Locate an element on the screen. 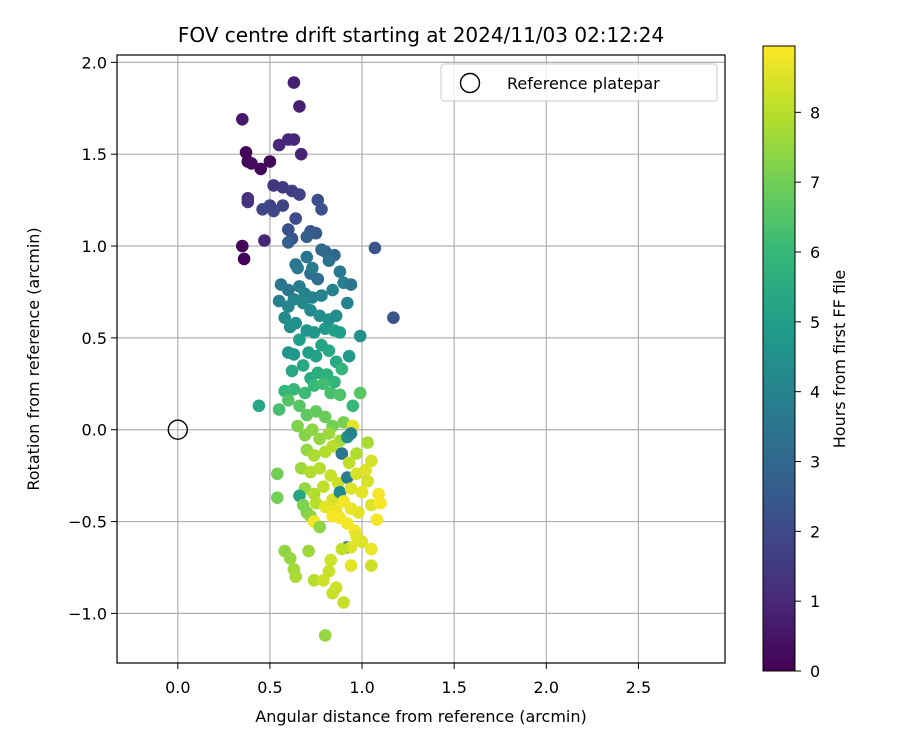  legend: Reference platepar is located at coordinates (579, 82).